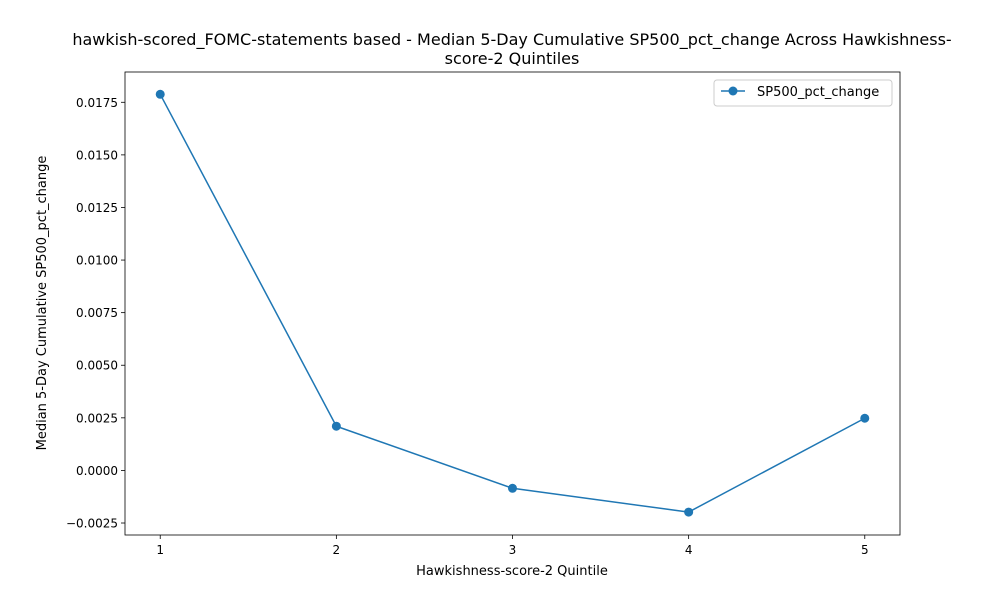  I want to click on x-tick-label: 2, so click(337, 550).